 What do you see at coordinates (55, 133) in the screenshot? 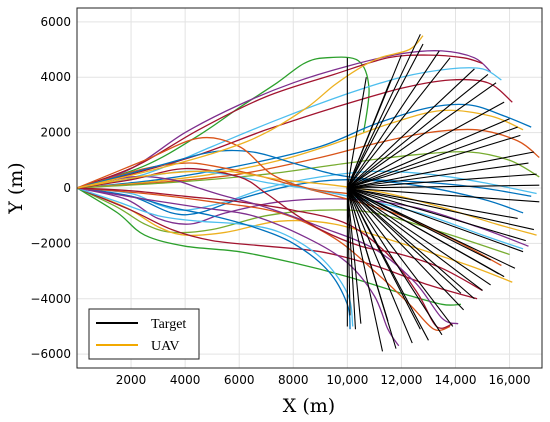
I see `y-tick-label: 2000` at bounding box center [55, 133].